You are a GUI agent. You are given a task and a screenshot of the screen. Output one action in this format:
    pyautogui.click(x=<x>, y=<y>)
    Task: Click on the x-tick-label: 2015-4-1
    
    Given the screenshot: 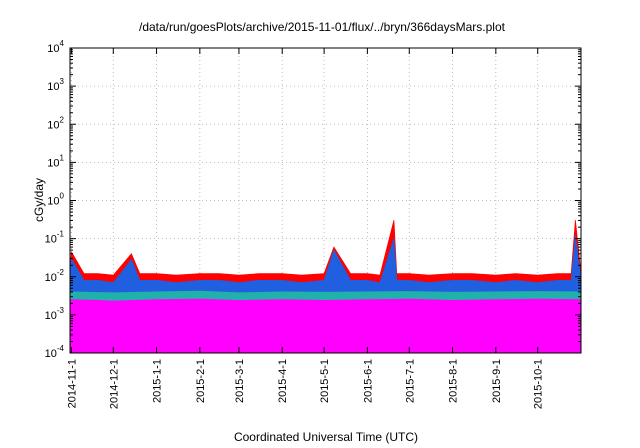 What is the action you would take?
    pyautogui.click(x=283, y=381)
    